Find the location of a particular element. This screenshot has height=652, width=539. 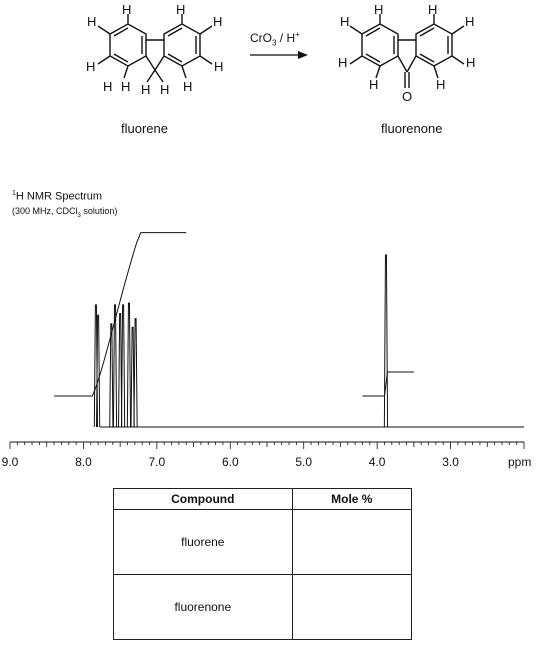

x-tick-label: 5.0 is located at coordinates (303, 462).